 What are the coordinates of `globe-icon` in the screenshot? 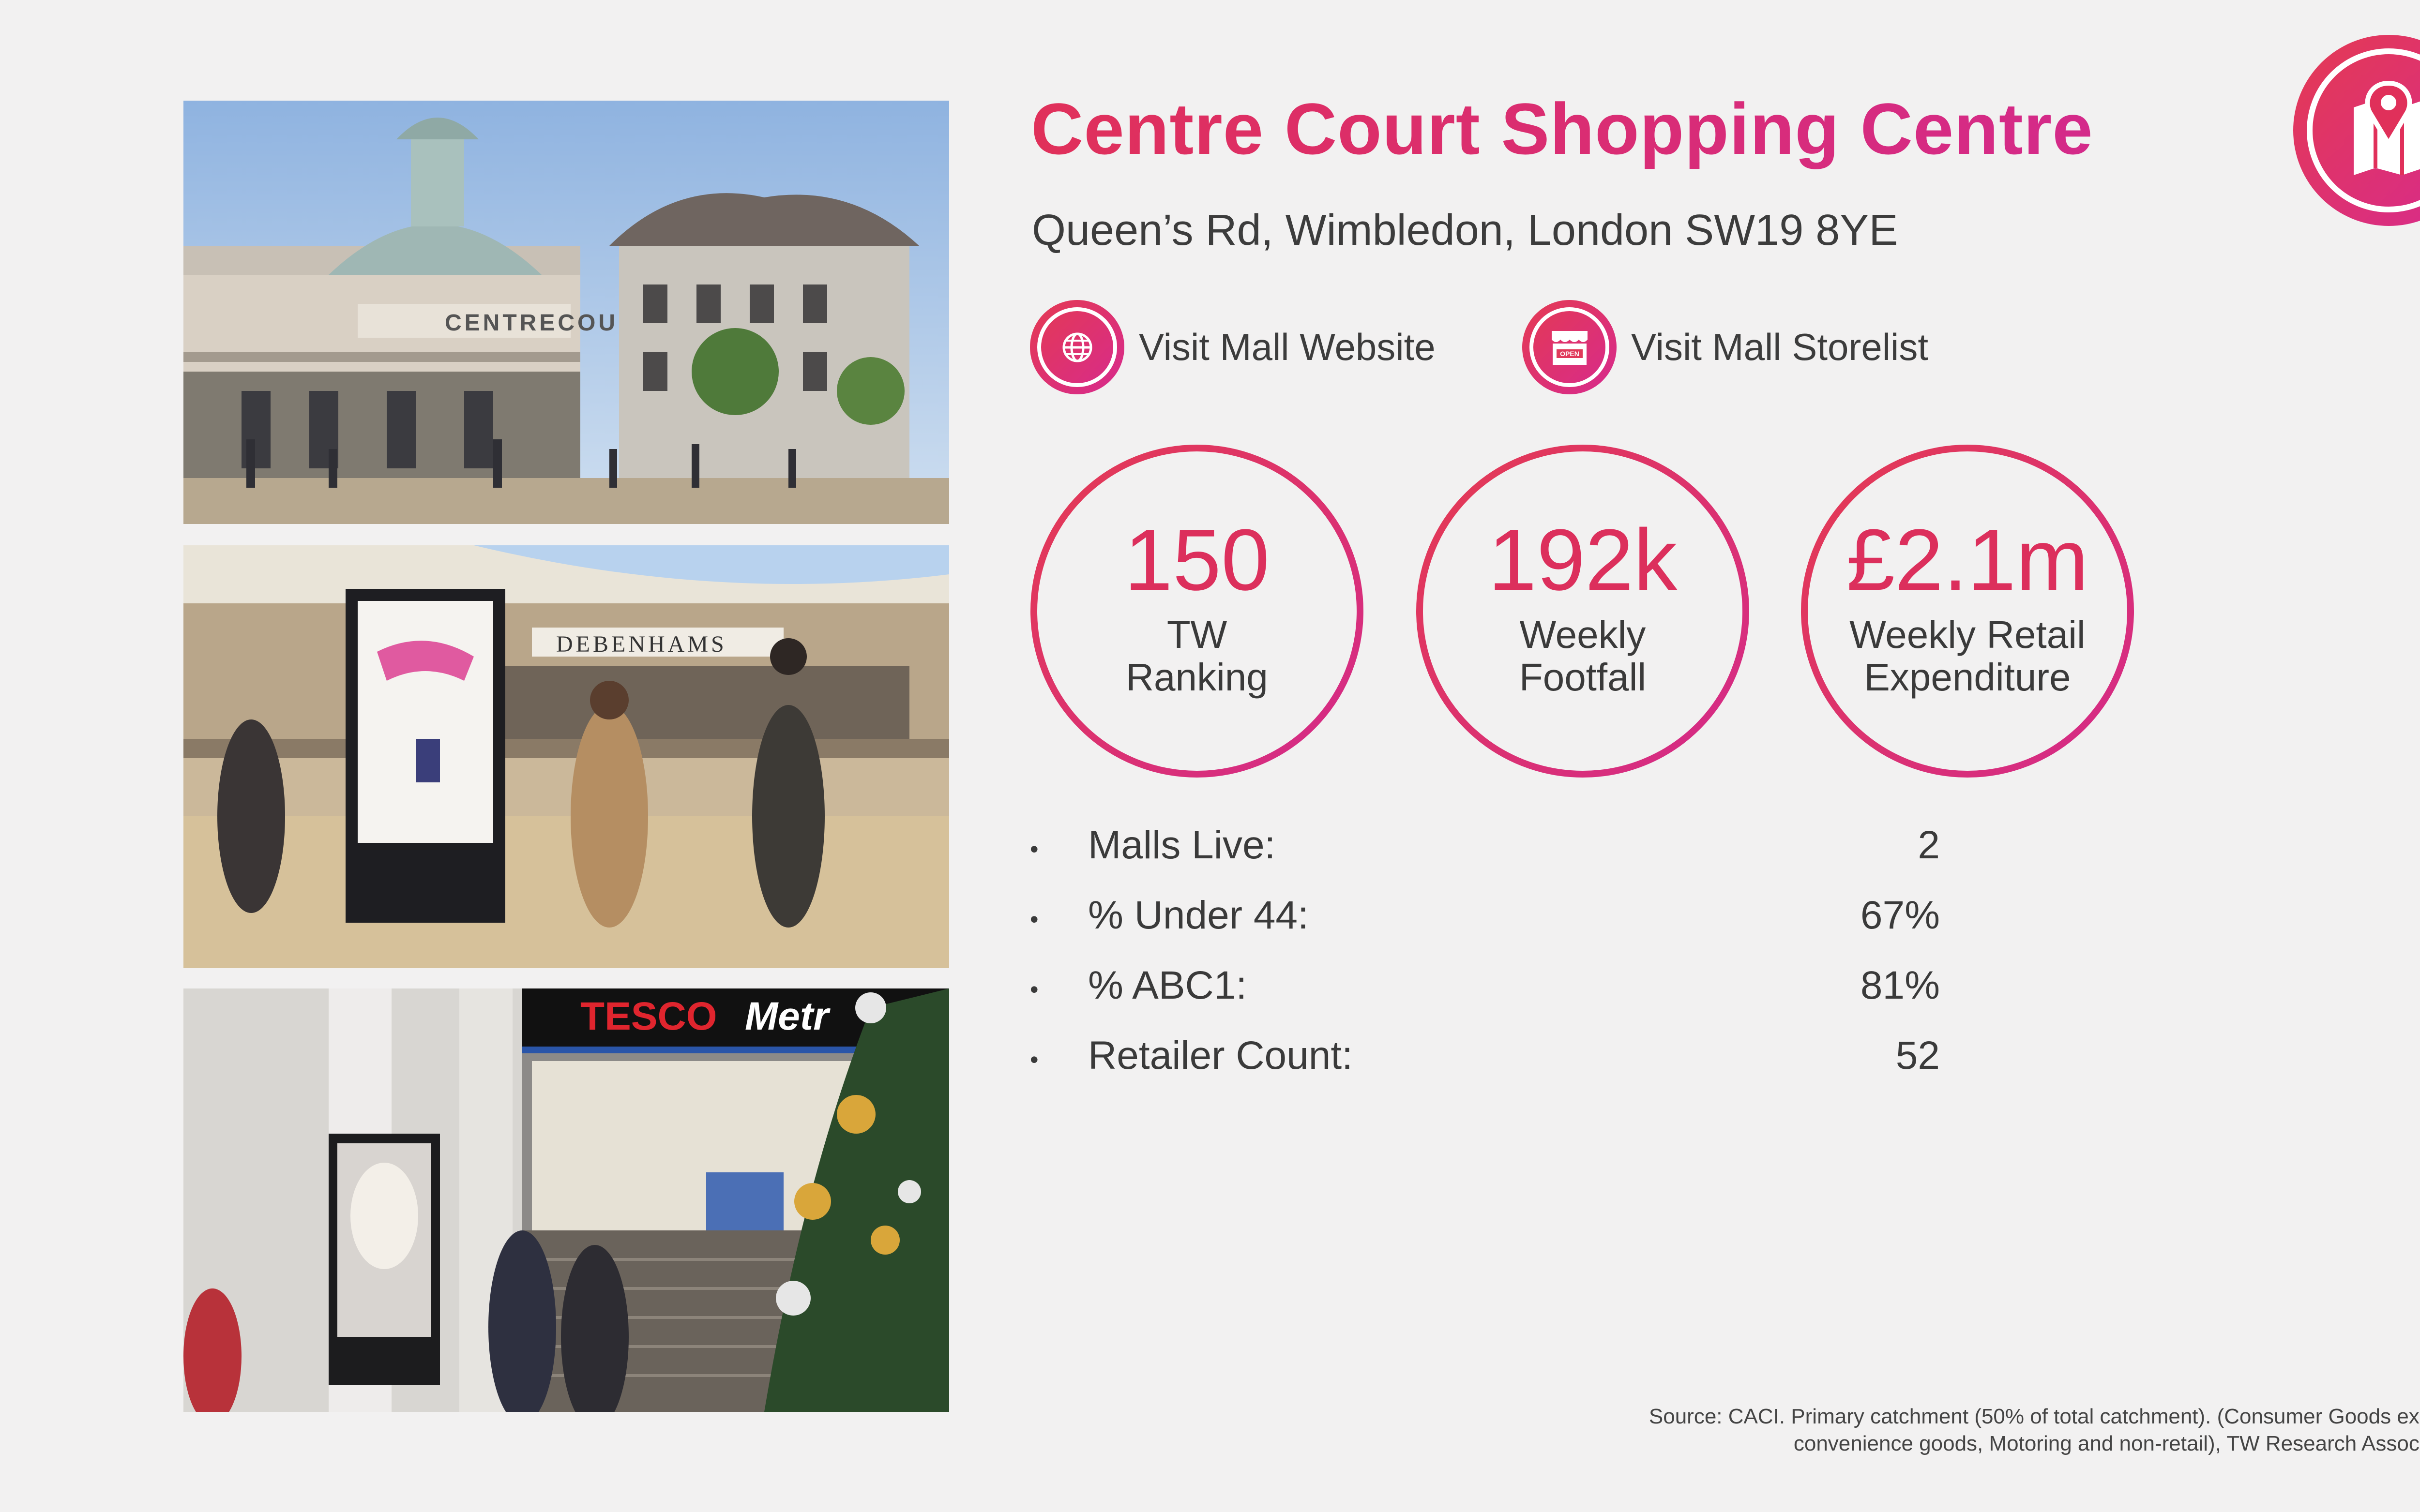 It's located at (1077, 347).